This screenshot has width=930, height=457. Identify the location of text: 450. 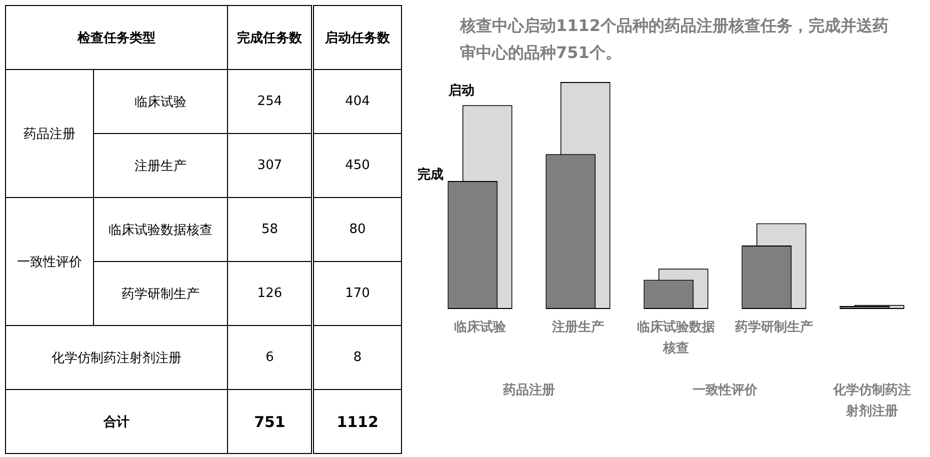
(357, 166).